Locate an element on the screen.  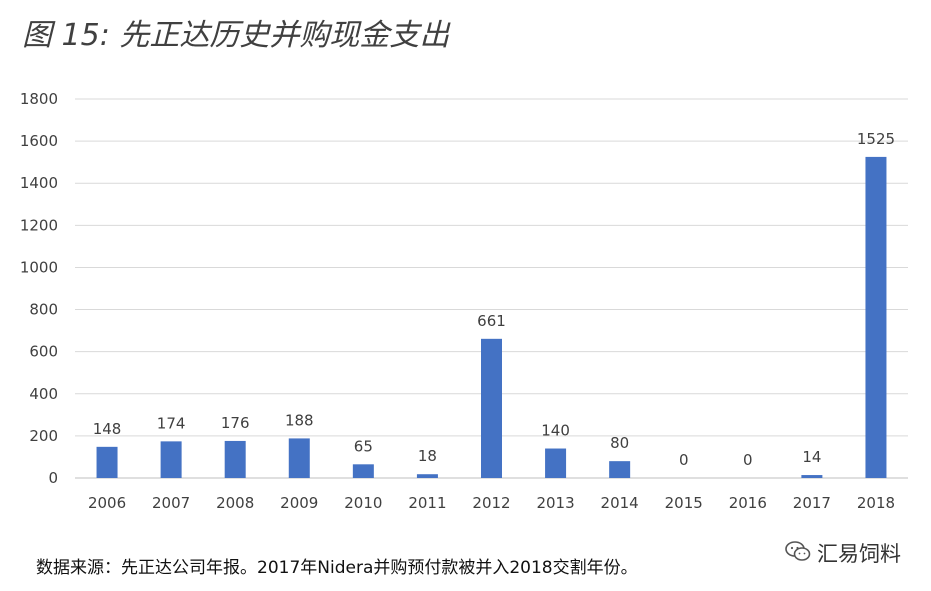
y-tick-label: 1800 is located at coordinates (39, 99).